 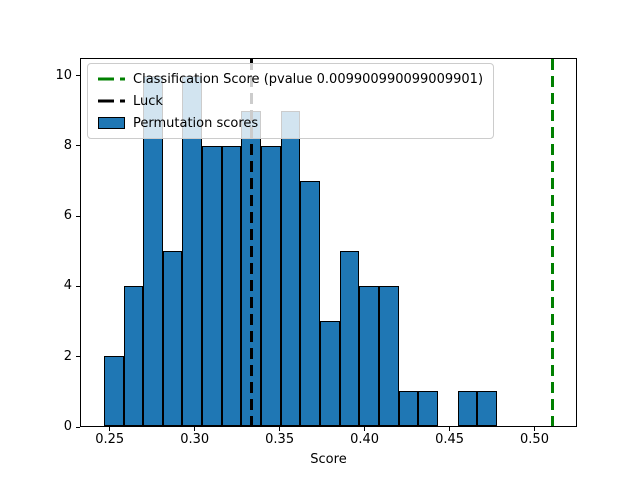 What do you see at coordinates (67, 286) in the screenshot?
I see `y-tick-label: 4` at bounding box center [67, 286].